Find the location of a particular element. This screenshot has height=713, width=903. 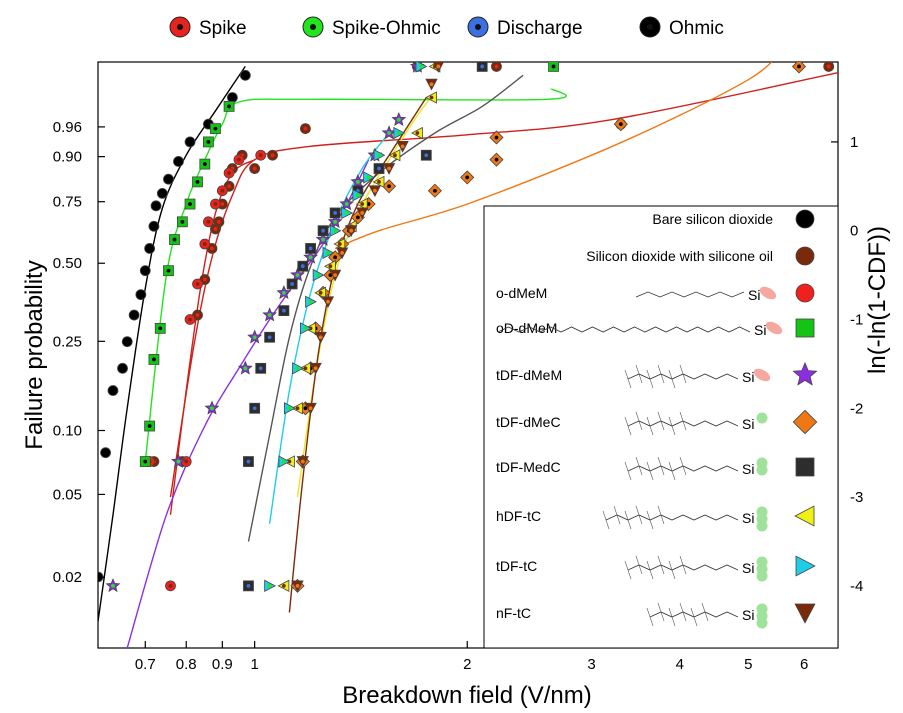

inset-legend-label: nF-tC is located at coordinates (513, 613).